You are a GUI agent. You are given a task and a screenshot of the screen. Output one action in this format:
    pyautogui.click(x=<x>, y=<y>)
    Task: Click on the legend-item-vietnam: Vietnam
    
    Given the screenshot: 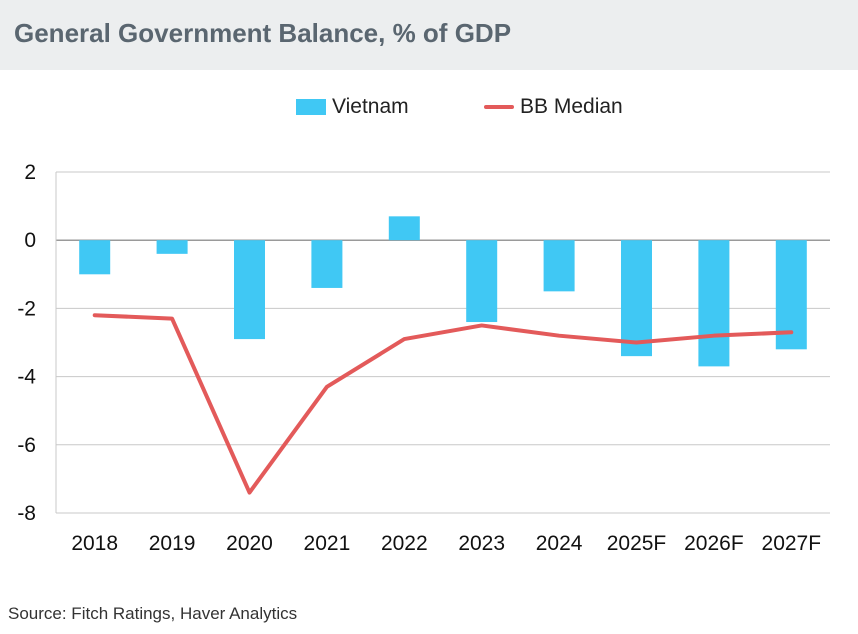 What is the action you would take?
    pyautogui.click(x=352, y=107)
    